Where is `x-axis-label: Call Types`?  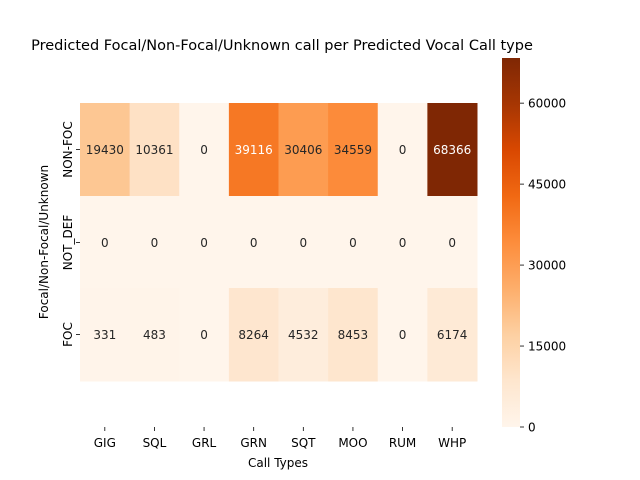
x-axis-label: Call Types is located at coordinates (278, 463).